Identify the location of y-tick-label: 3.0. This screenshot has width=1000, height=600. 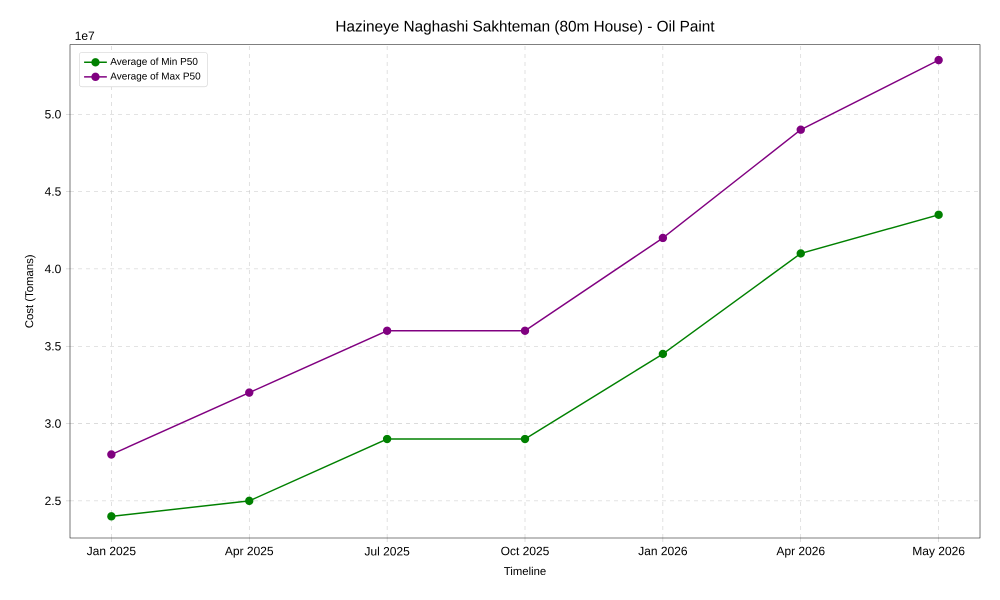
(53, 423).